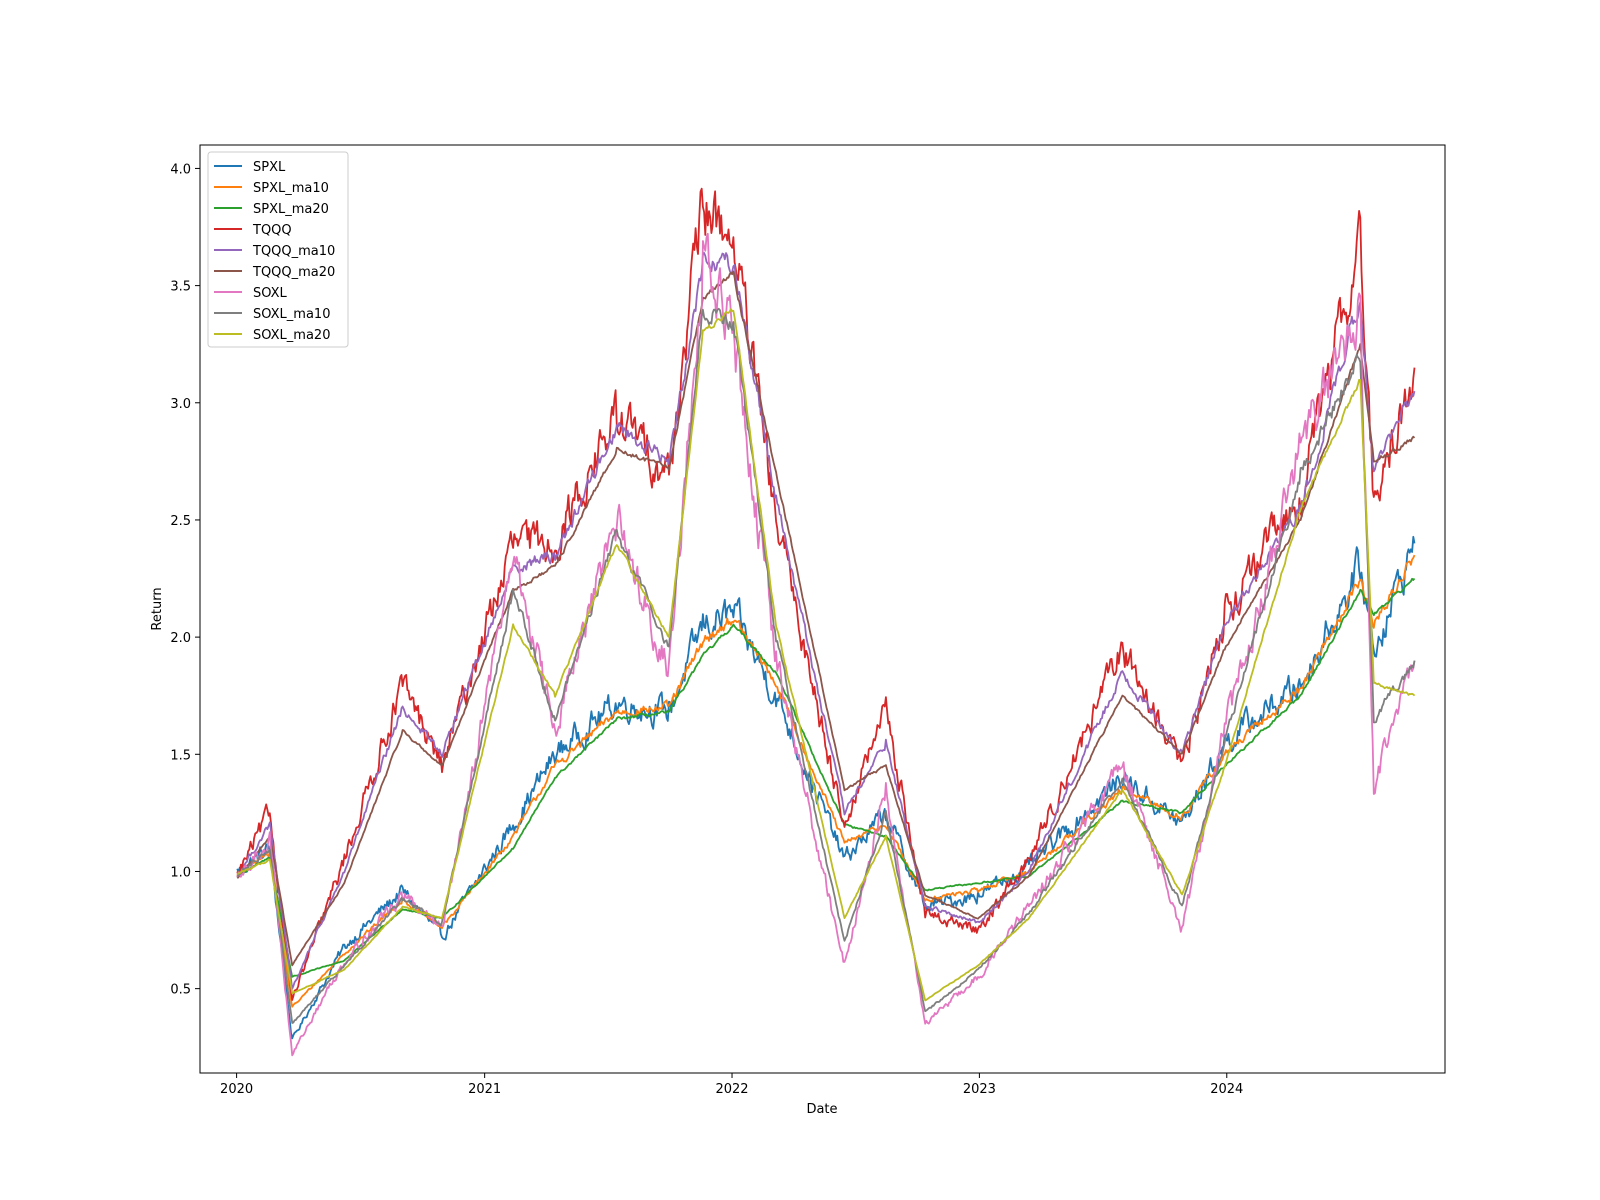  Describe the element at coordinates (180, 404) in the screenshot. I see `y-tick-label: 3.0` at that location.